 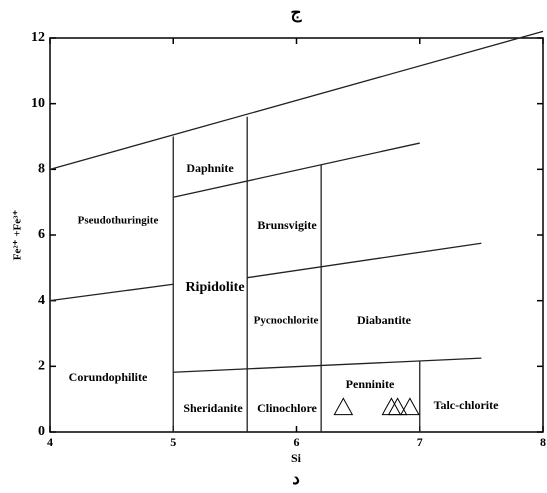 What do you see at coordinates (543, 442) in the screenshot?
I see `x-tick-label: 8` at bounding box center [543, 442].